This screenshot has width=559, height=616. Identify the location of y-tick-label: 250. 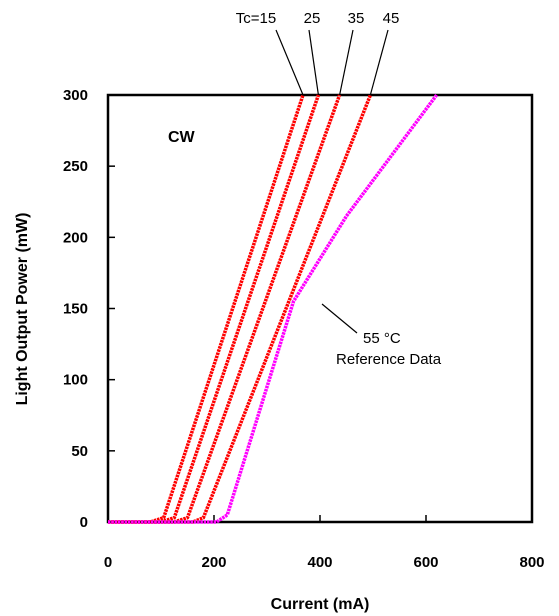
(75, 166).